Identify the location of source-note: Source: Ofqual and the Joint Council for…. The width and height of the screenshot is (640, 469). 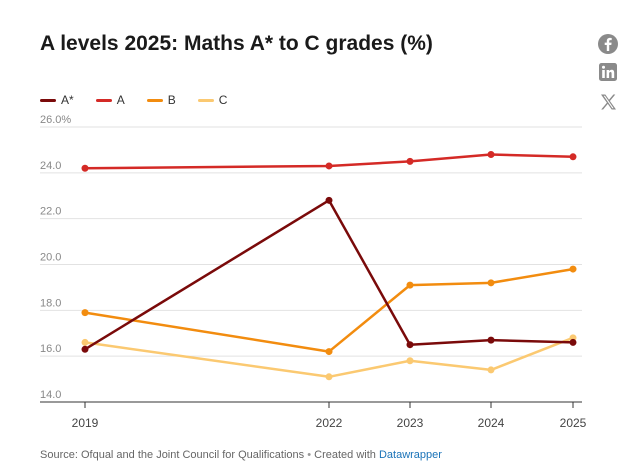
(241, 455).